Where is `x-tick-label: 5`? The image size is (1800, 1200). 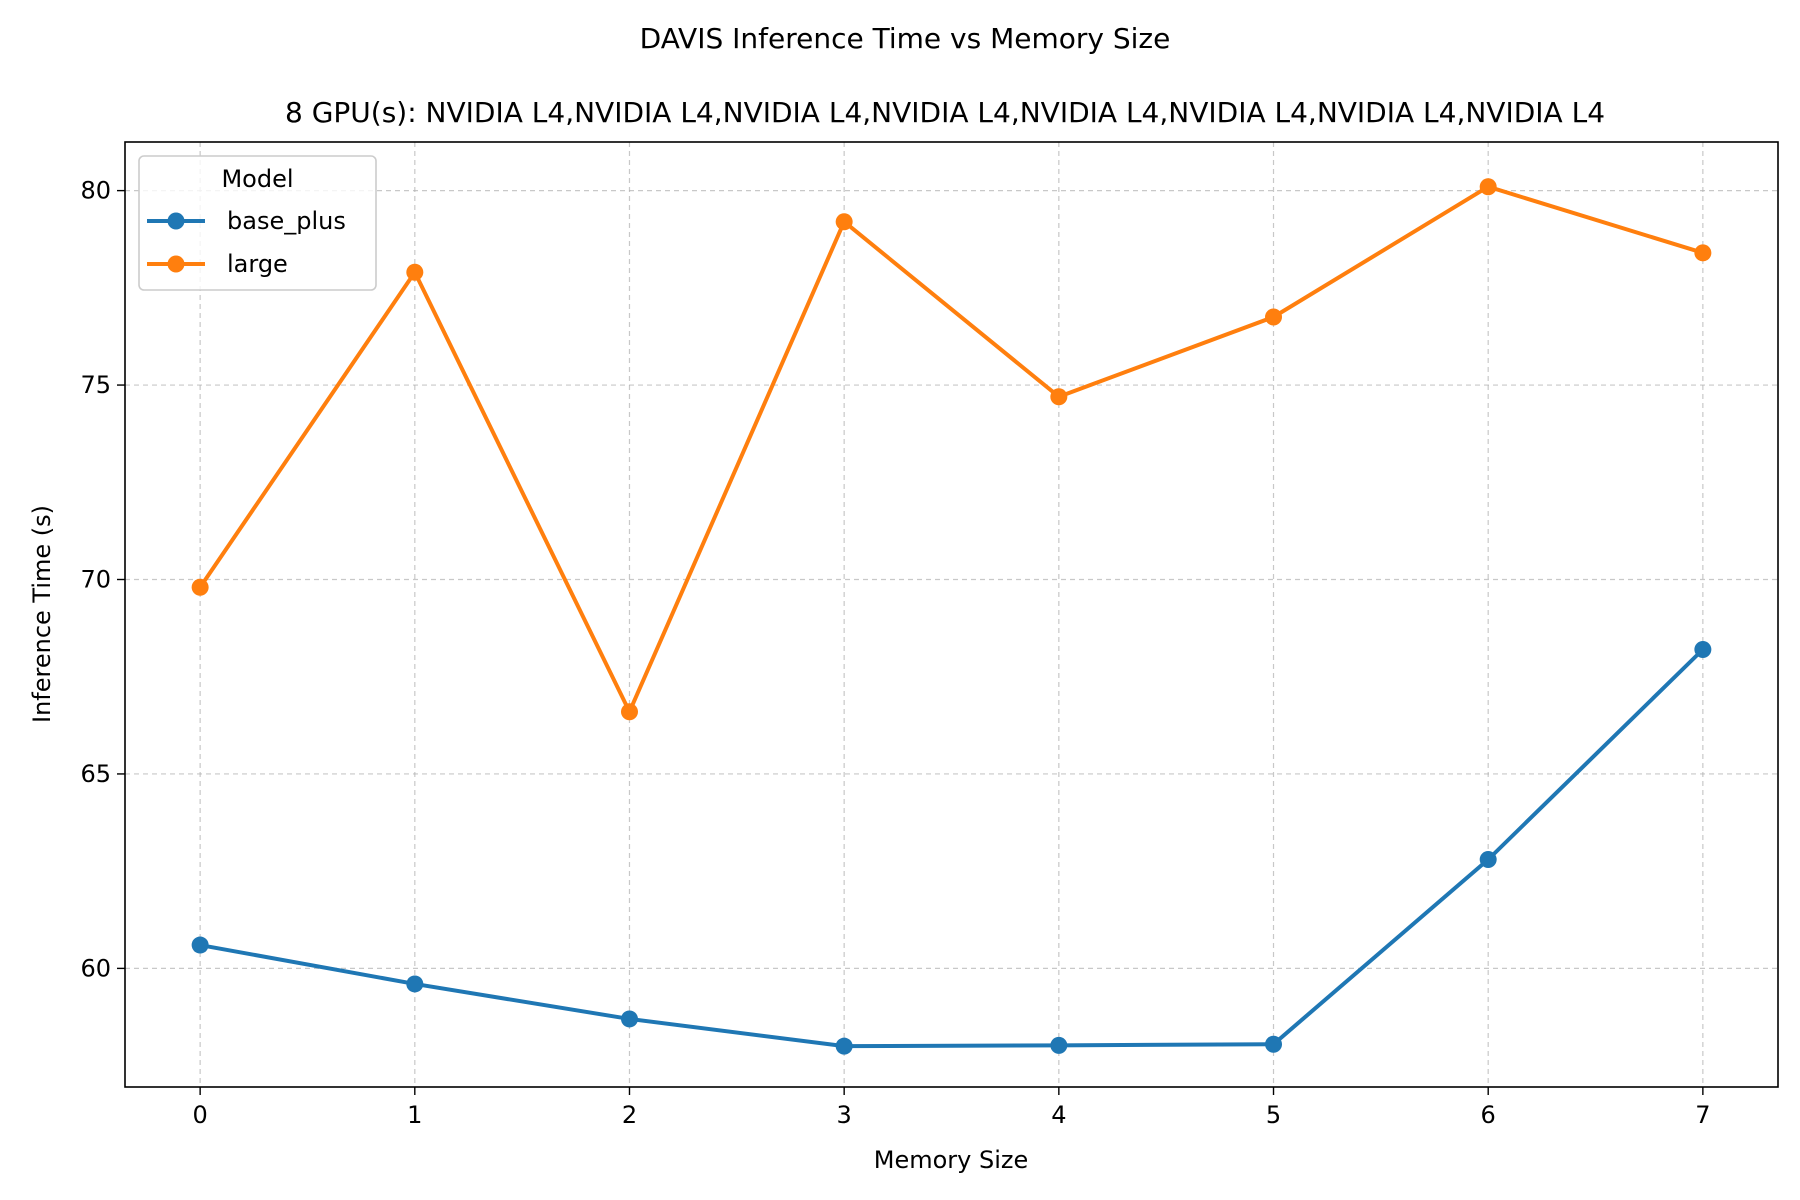
x-tick-label: 5 is located at coordinates (1273, 1115).